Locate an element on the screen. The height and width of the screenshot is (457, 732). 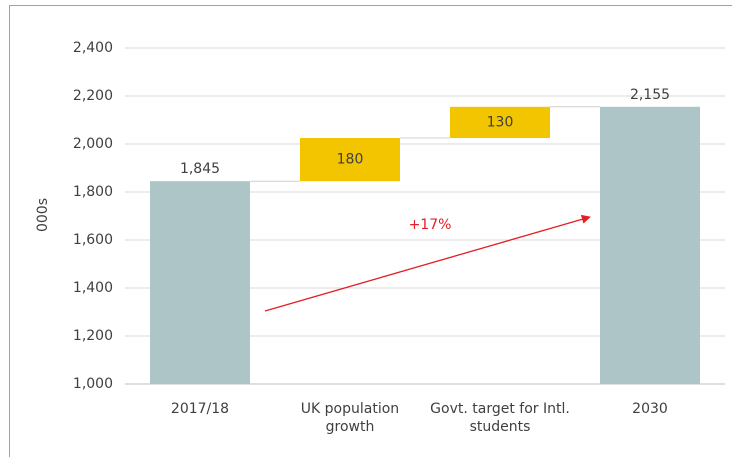
value-label: 1,845 is located at coordinates (200, 169).